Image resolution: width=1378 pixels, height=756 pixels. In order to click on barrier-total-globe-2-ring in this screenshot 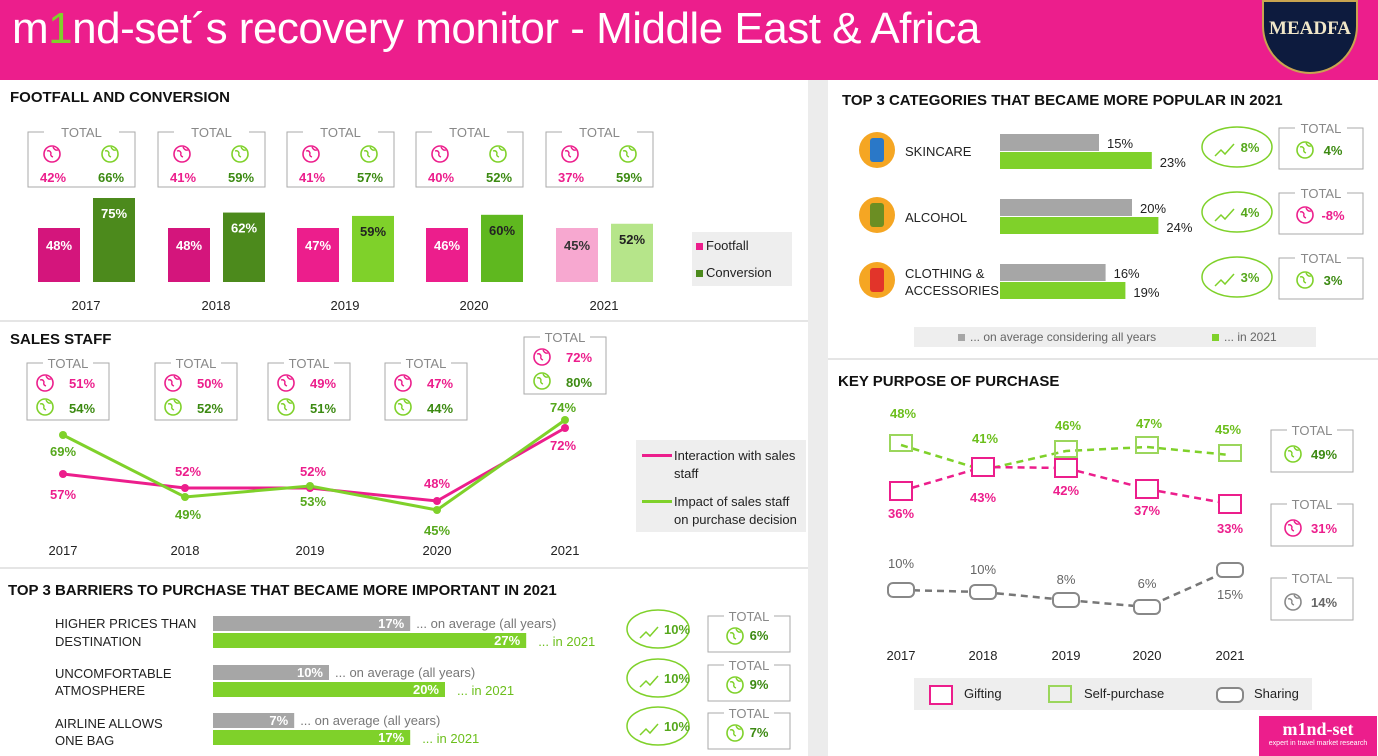, I will do `click(735, 733)`.